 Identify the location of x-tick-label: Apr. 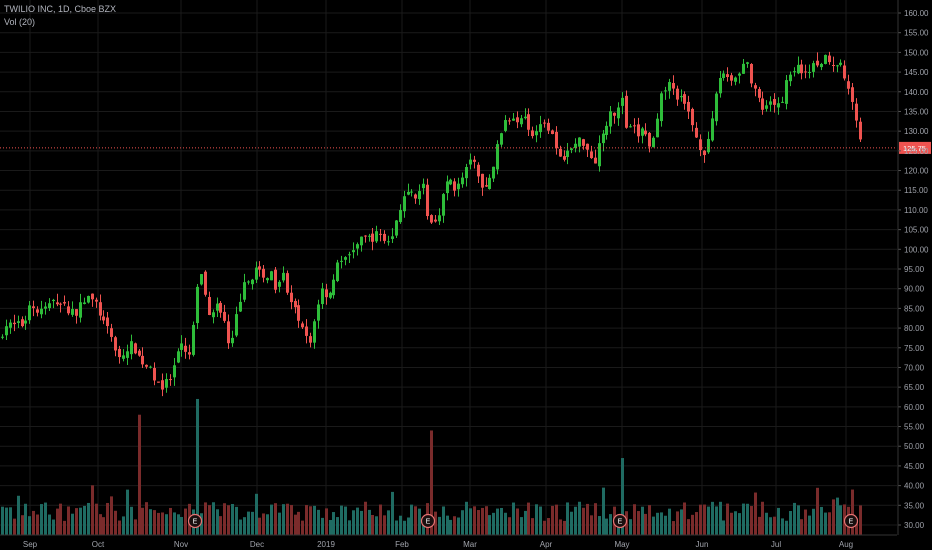
(546, 544).